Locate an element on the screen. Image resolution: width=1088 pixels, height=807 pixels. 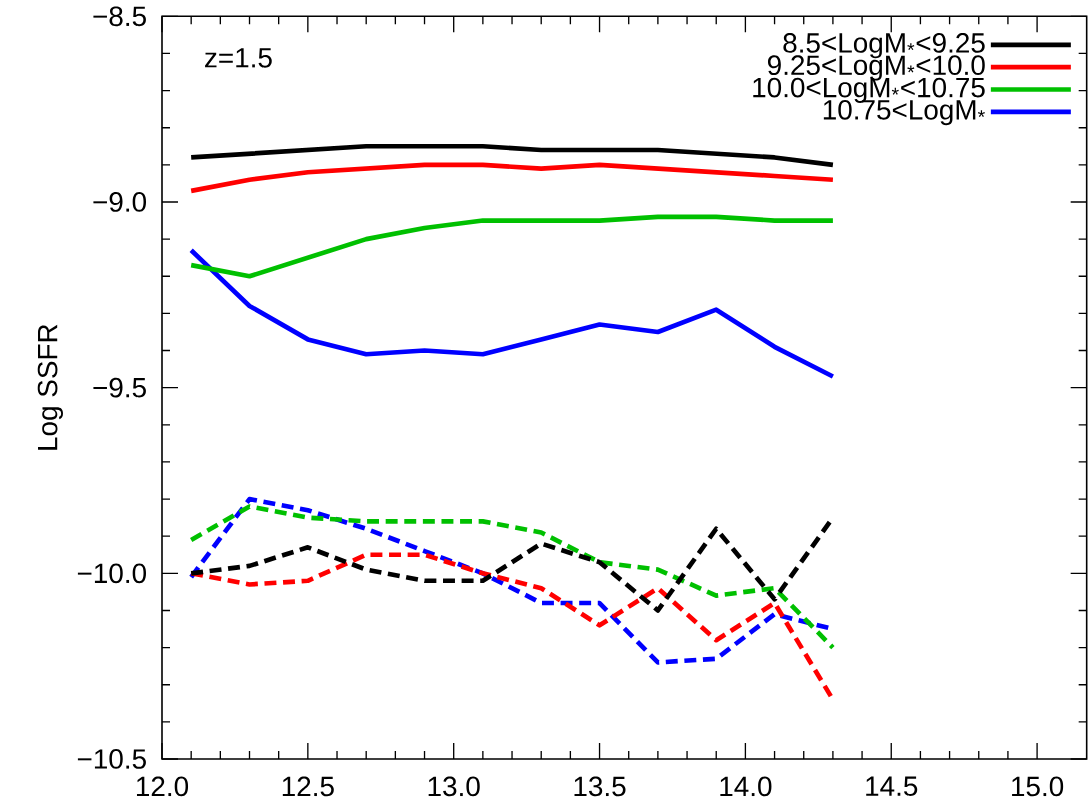
x-tick-label: 12.5 is located at coordinates (308, 786).